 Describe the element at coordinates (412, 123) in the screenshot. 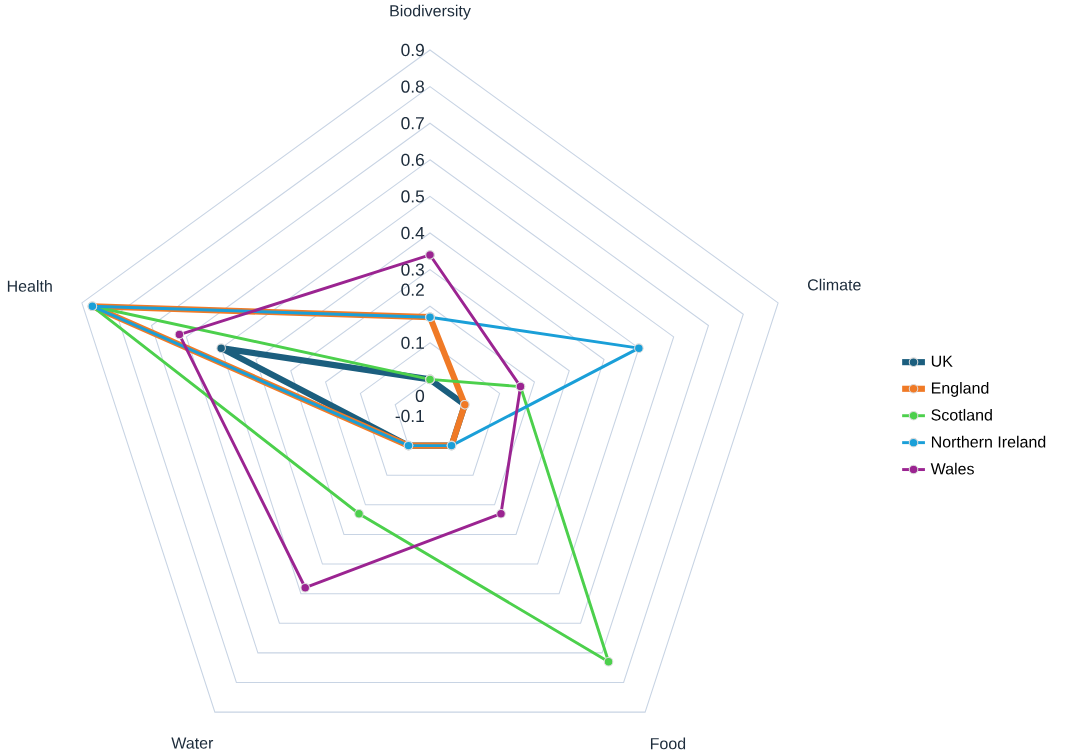

I see `y-tick-label: 0.7` at that location.